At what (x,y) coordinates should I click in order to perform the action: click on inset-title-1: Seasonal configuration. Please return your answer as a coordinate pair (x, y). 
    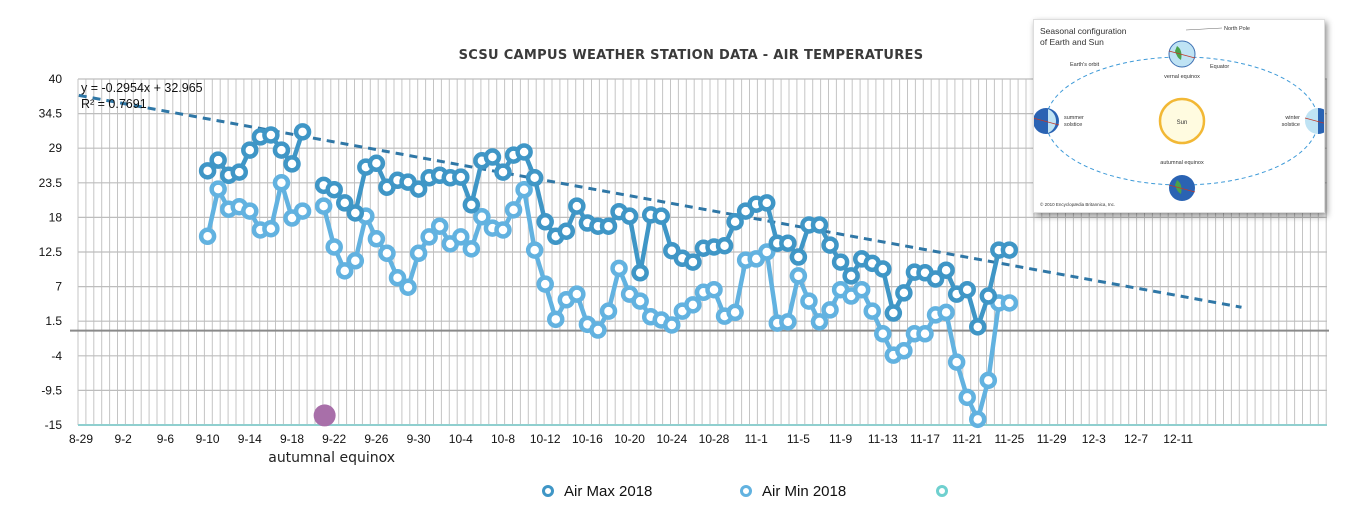
    Looking at the image, I should click on (1083, 31).